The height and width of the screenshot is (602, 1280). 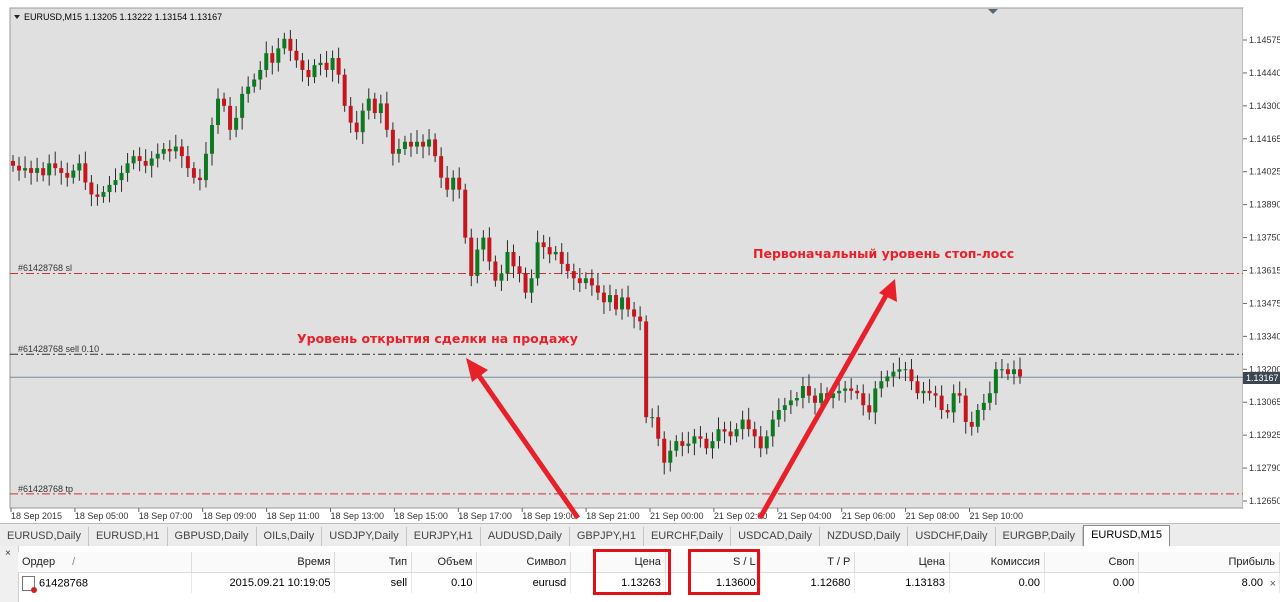 I want to click on current-price-box, so click(x=1261, y=378).